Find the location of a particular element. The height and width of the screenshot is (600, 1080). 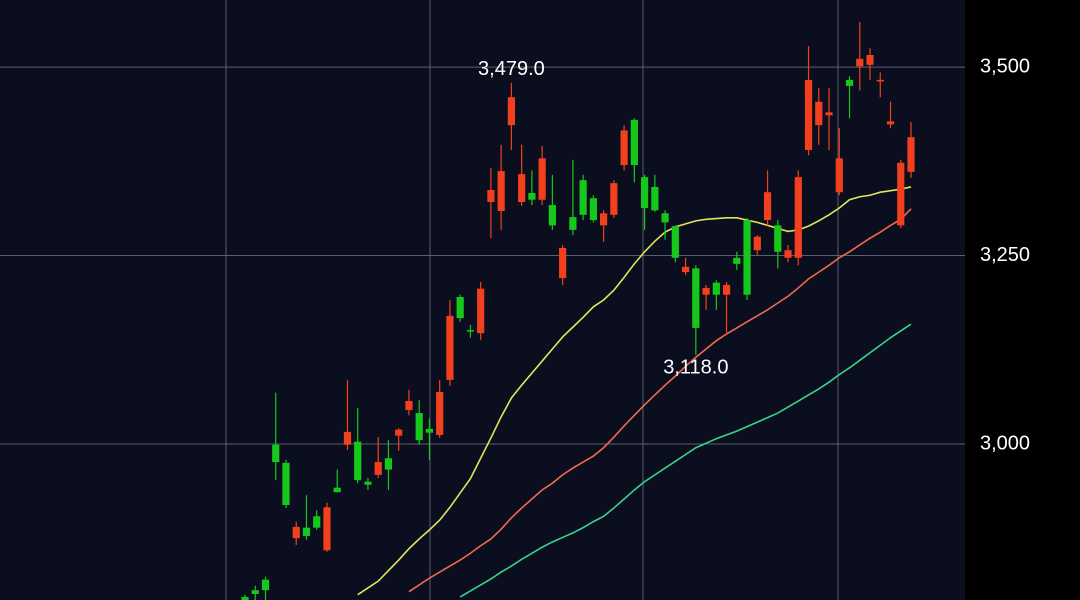

price-annotation: 3,118.0 is located at coordinates (695, 367).